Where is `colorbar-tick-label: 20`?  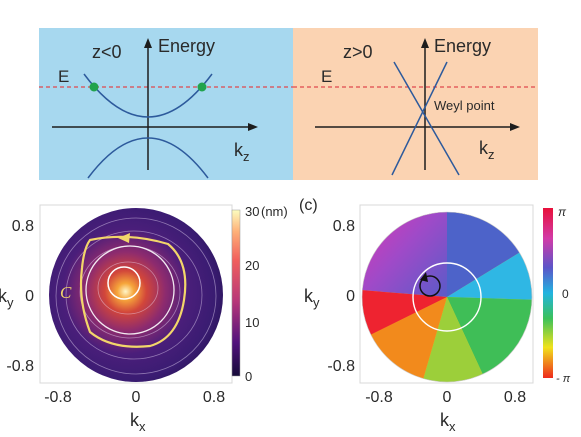
colorbar-tick-label: 20 is located at coordinates (252, 265).